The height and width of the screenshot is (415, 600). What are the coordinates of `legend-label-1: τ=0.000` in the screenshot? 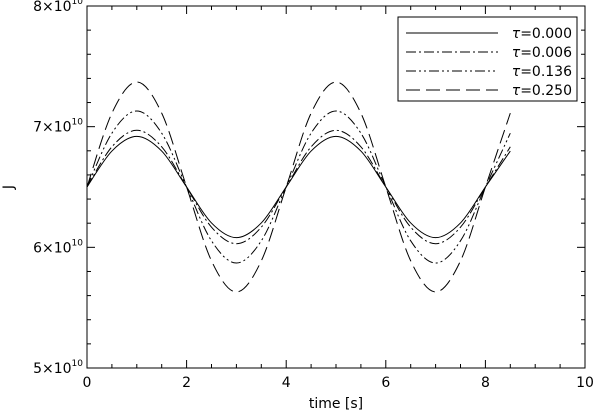 It's located at (542, 34).